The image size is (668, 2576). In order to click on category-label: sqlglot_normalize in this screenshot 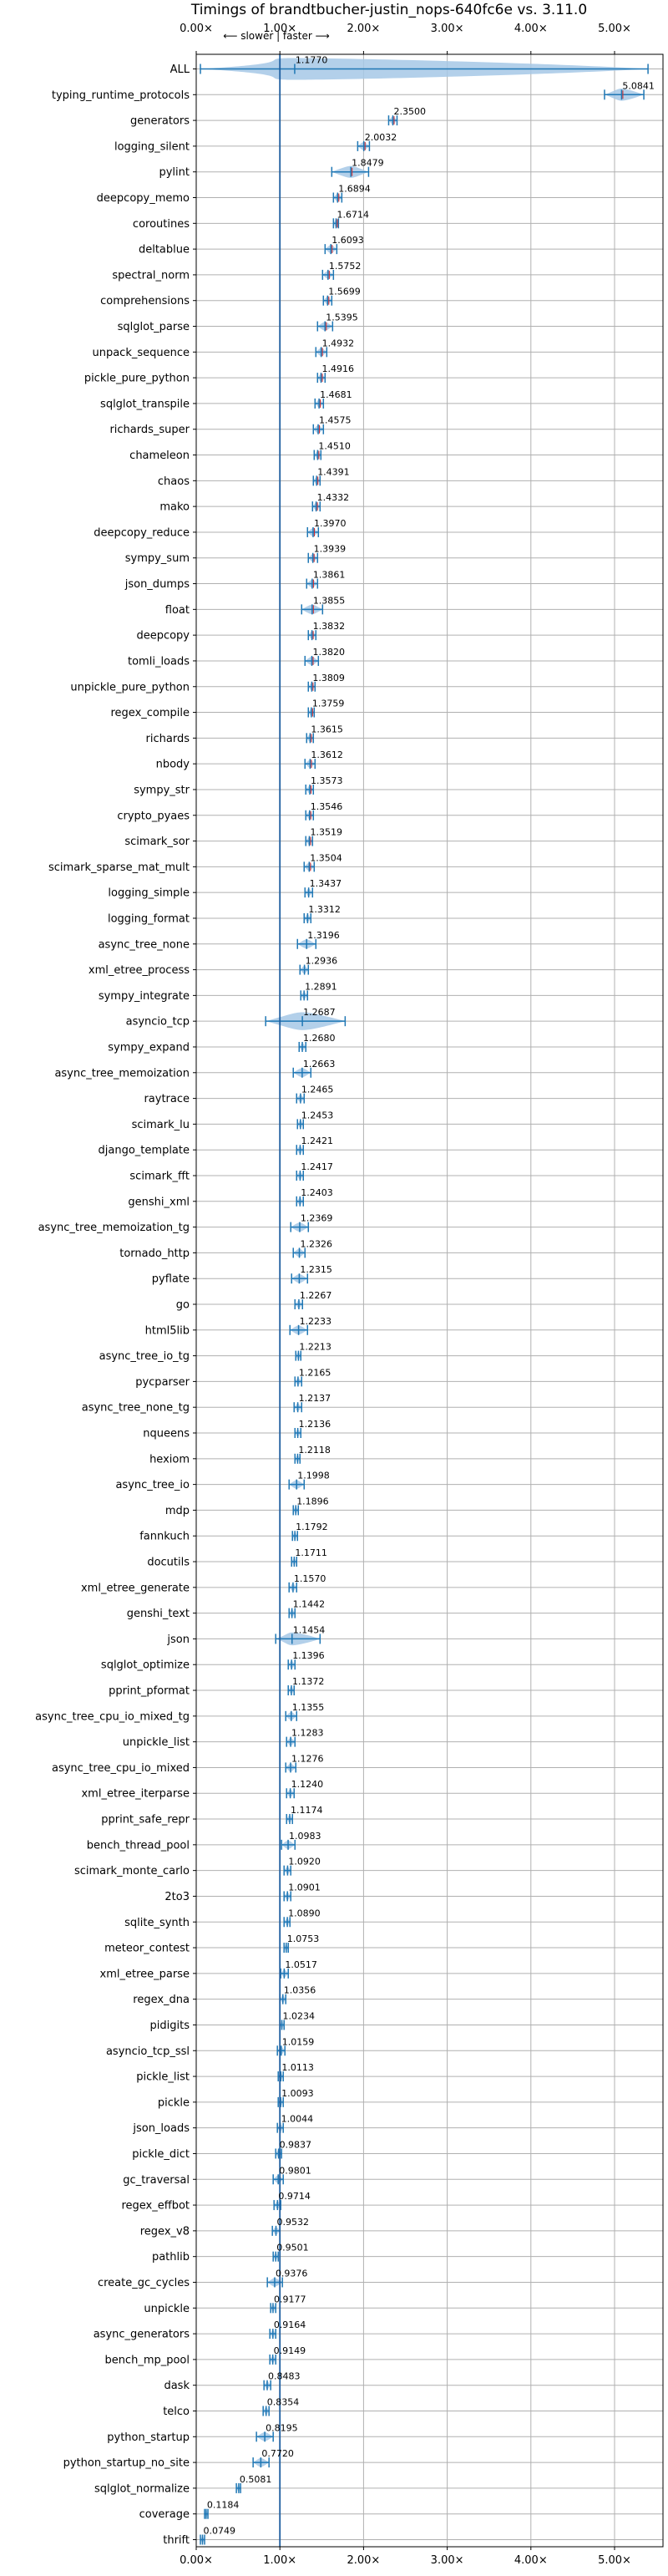, I will do `click(142, 2488)`.